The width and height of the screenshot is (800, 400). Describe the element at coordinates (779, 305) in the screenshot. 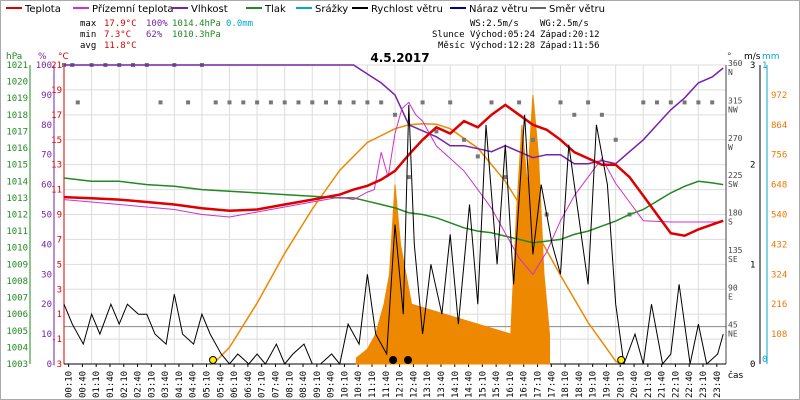

I see `radiation-tick-label: 216` at that location.